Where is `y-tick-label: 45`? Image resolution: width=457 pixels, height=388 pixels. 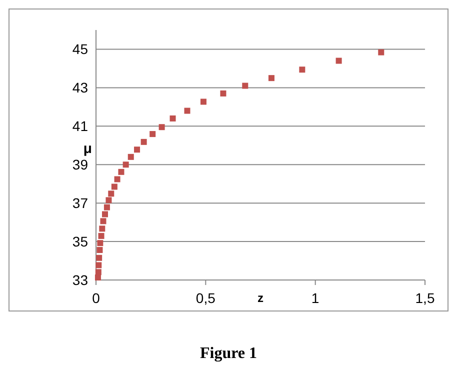 y-tick-label: 45 is located at coordinates (80, 49).